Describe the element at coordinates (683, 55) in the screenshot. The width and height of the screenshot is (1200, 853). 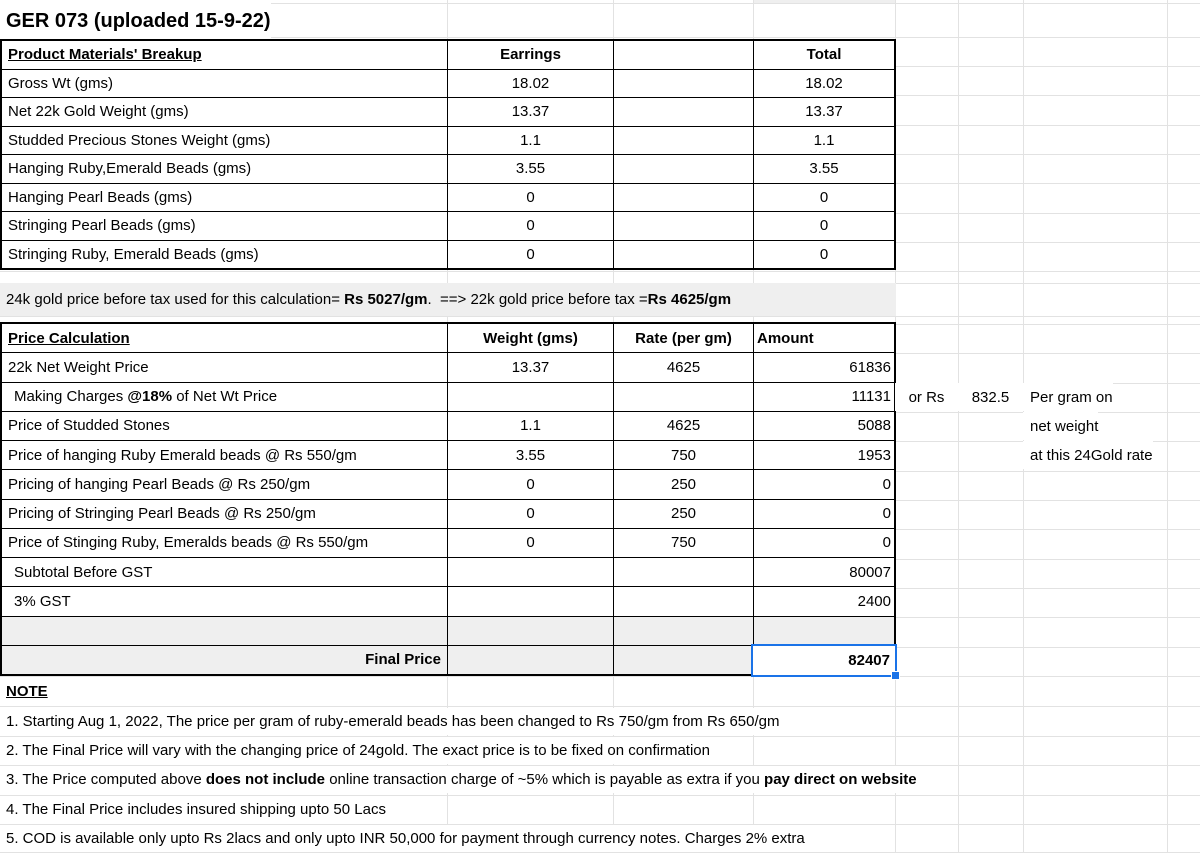
I see `materials-header-blank-cell` at that location.